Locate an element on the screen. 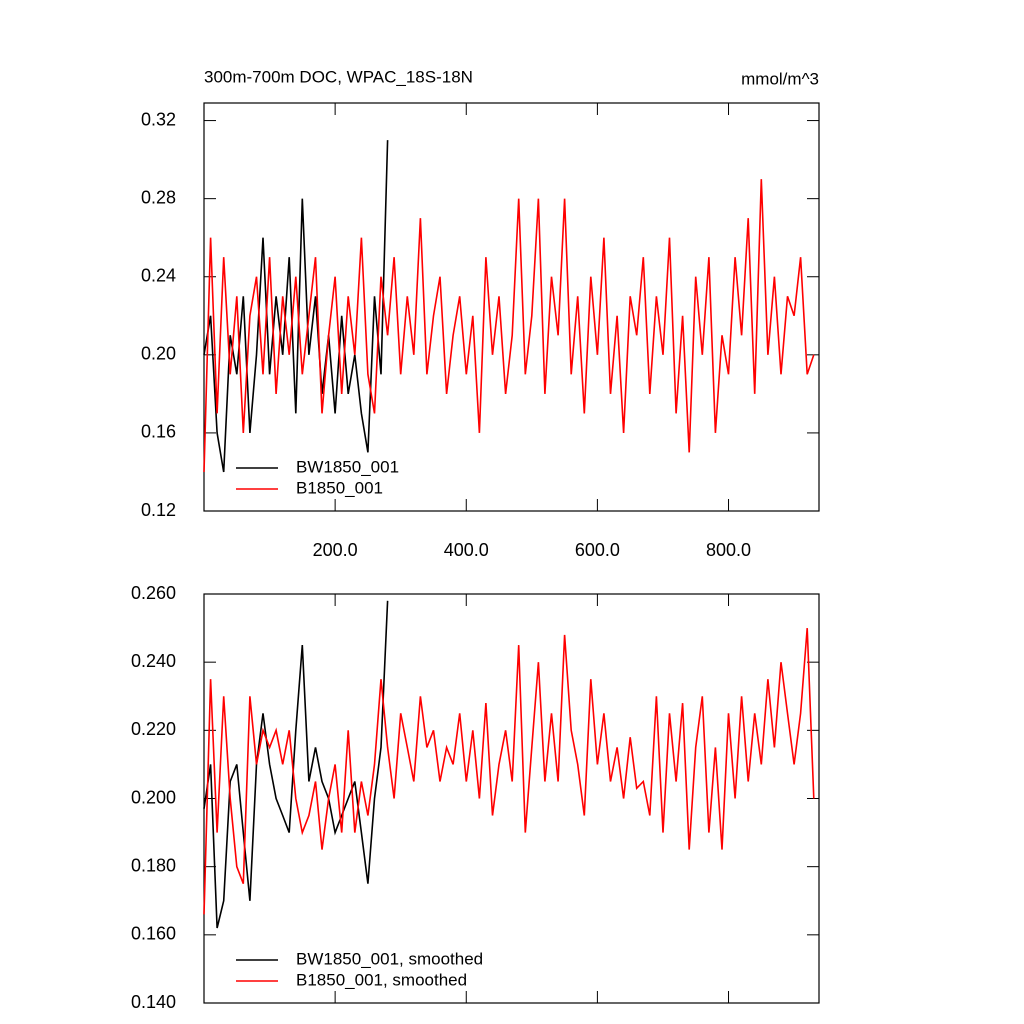 Image resolution: width=1024 pixels, height=1024 pixels. x-tick-label: 600.0 is located at coordinates (597, 550).